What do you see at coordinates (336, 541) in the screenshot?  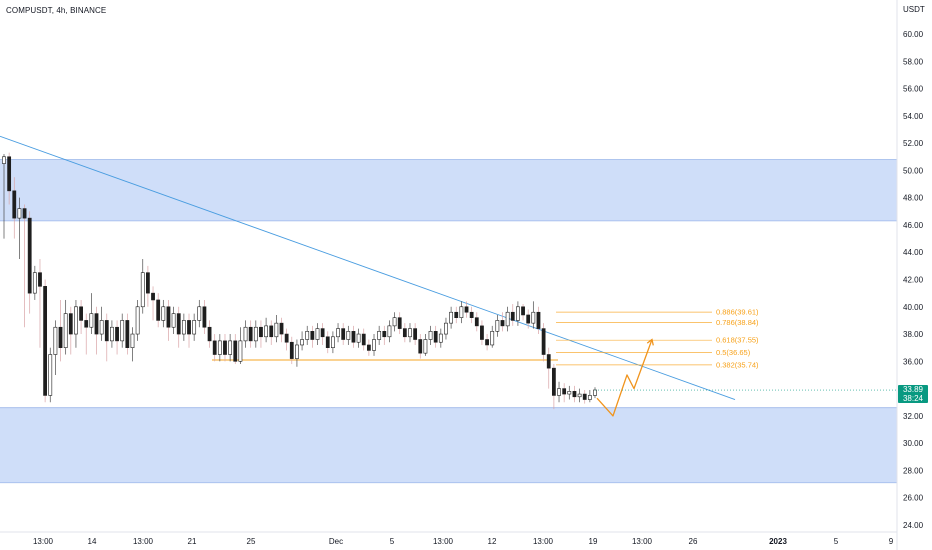 I see `x-tick-label: Dec` at bounding box center [336, 541].